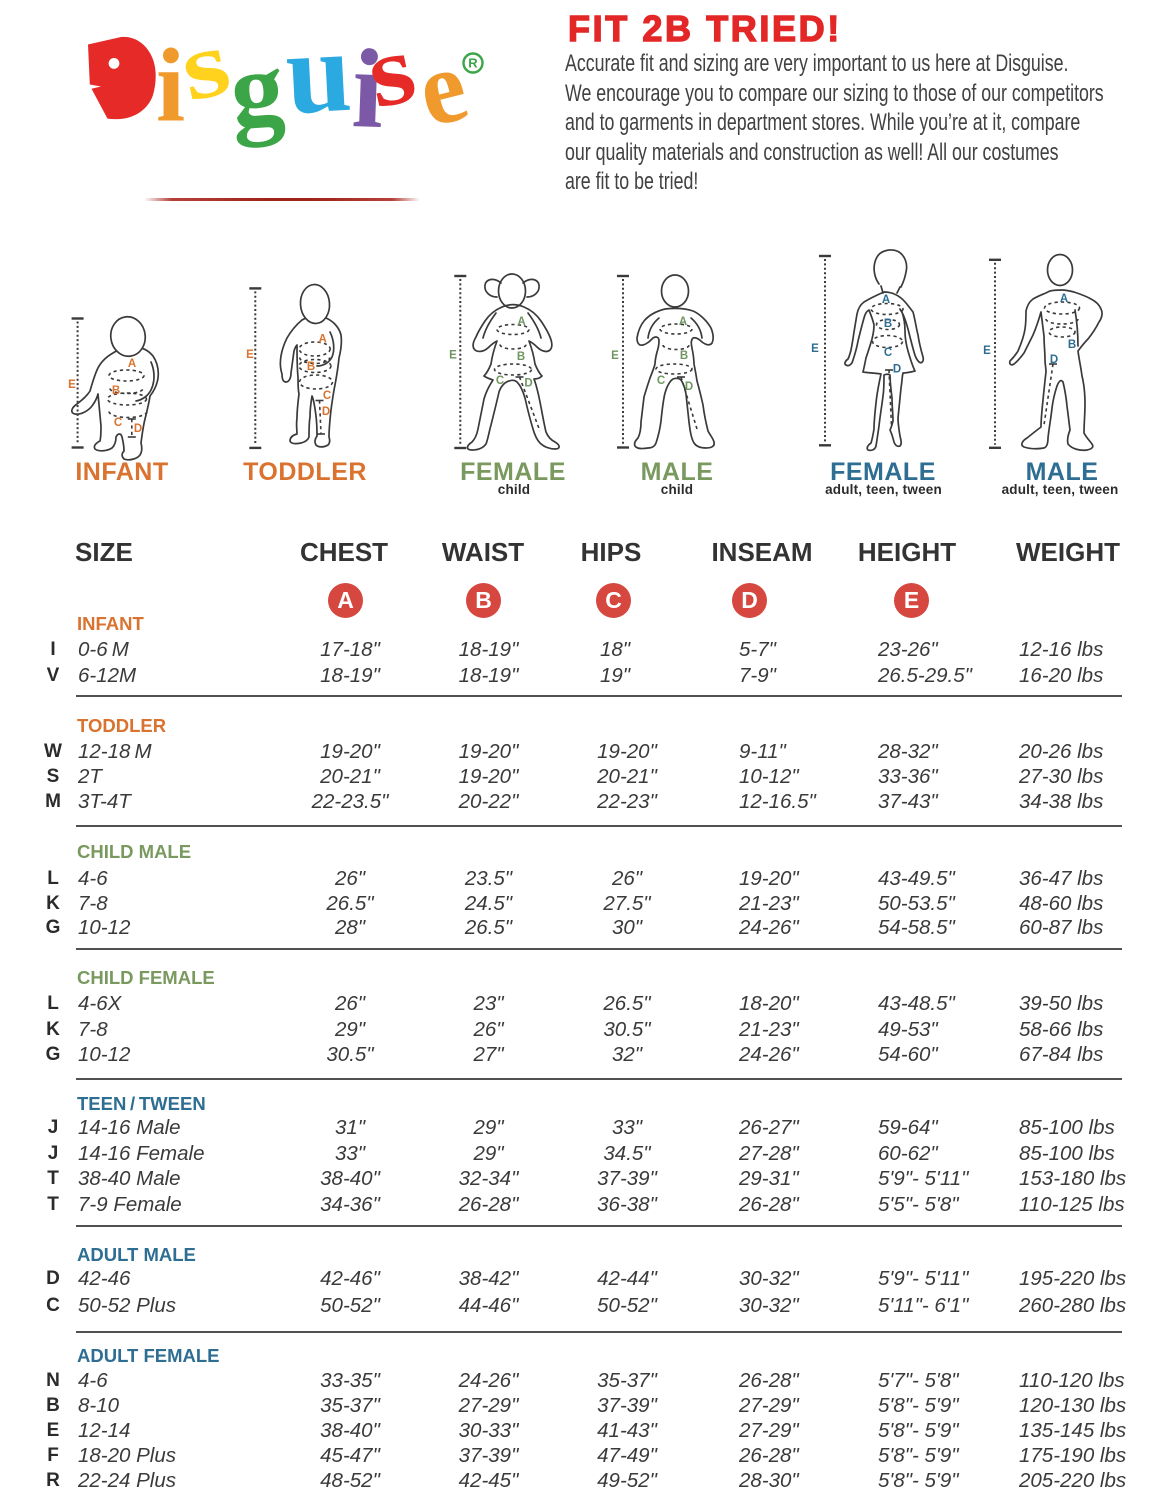 Image resolution: width=1159 pixels, height=1500 pixels. What do you see at coordinates (319, 73) in the screenshot?
I see `svg-text: u` at bounding box center [319, 73].